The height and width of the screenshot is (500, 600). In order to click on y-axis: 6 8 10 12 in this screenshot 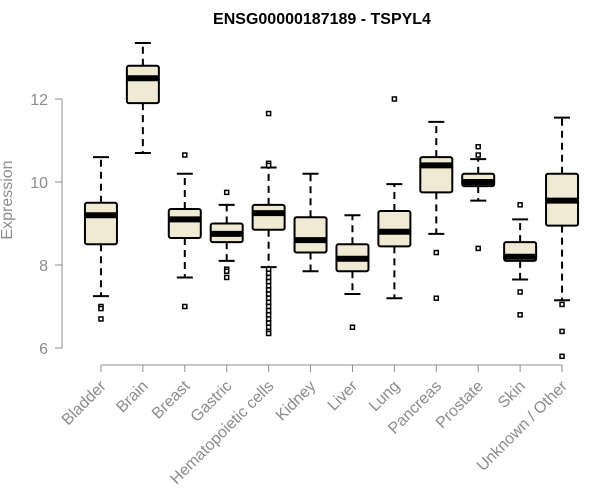, I will do `click(46, 225)`.